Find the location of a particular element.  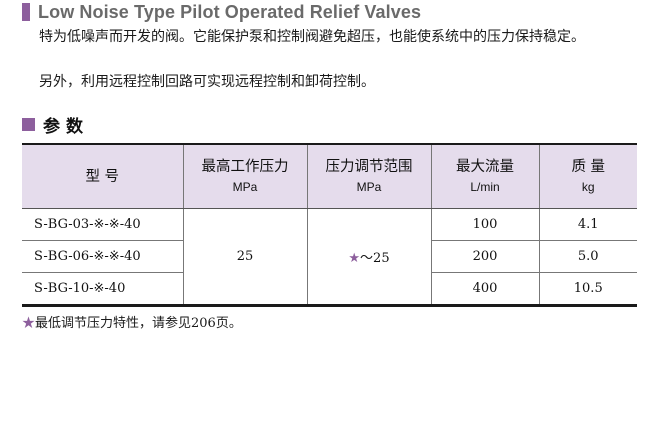

model-cell: S-BG-03-※-※-40 is located at coordinates (102, 224).